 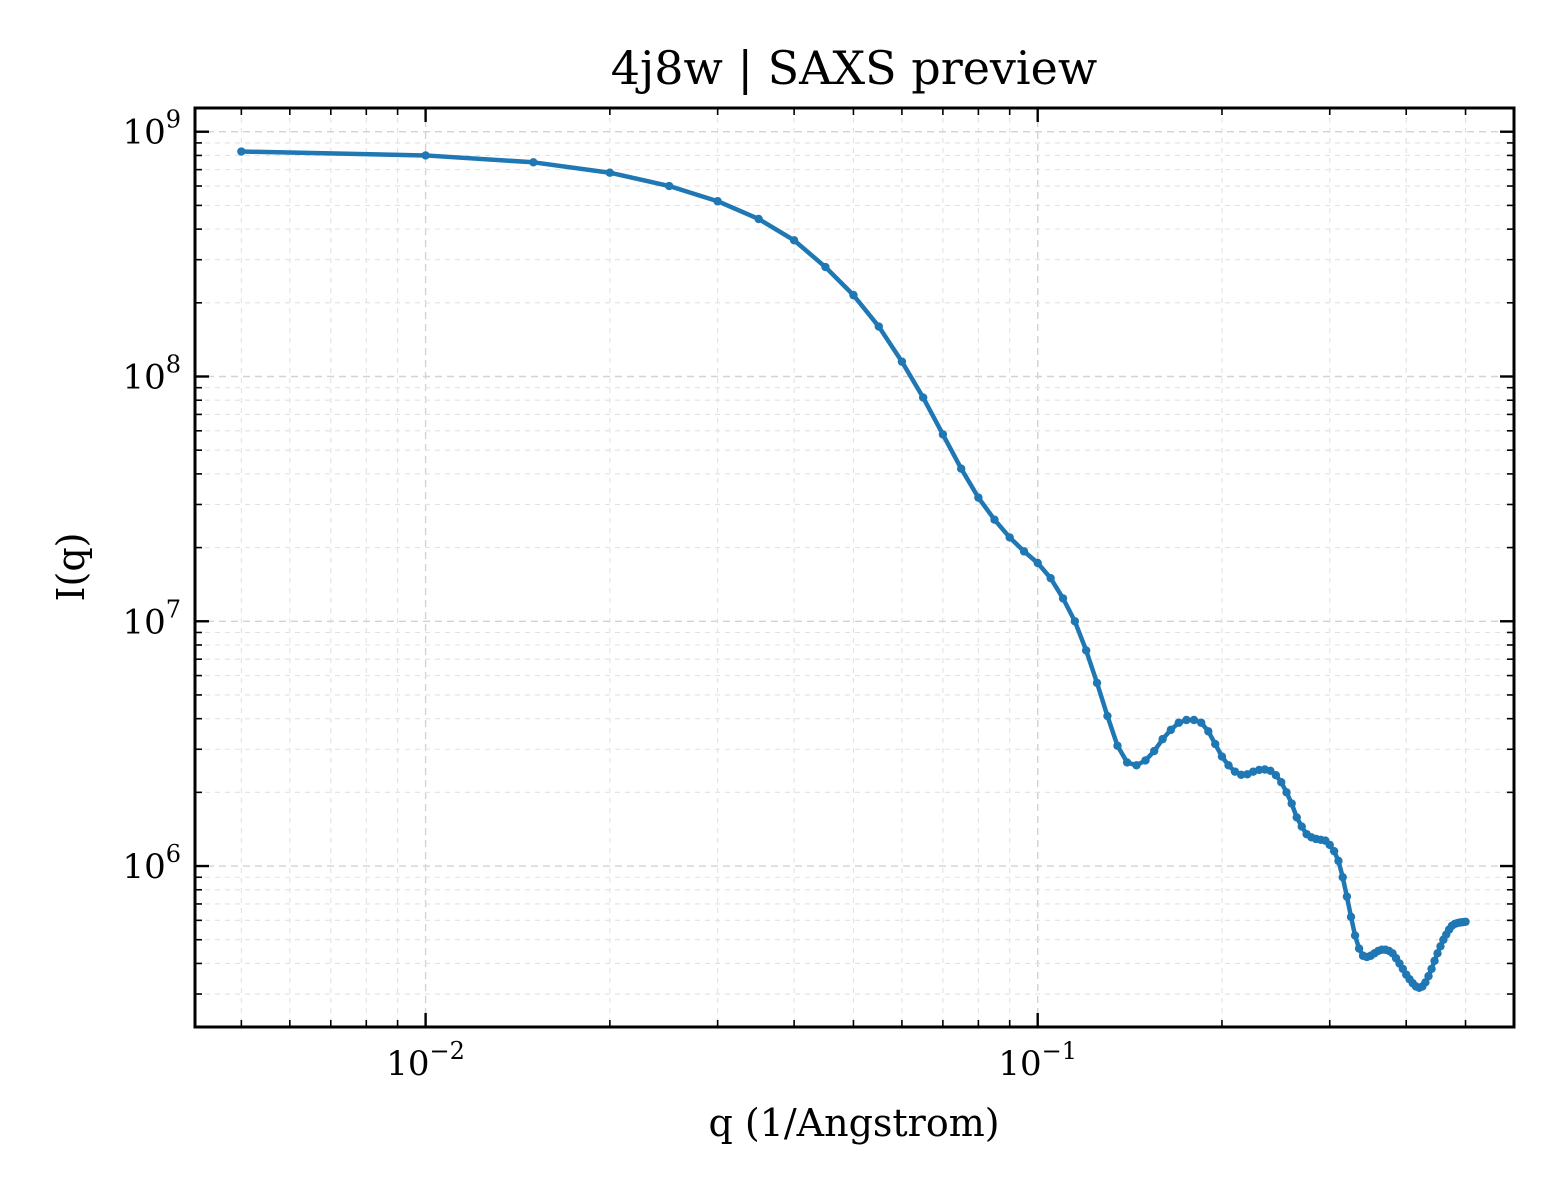 What do you see at coordinates (71, 567) in the screenshot?
I see `y-axis-label: I(q)` at bounding box center [71, 567].